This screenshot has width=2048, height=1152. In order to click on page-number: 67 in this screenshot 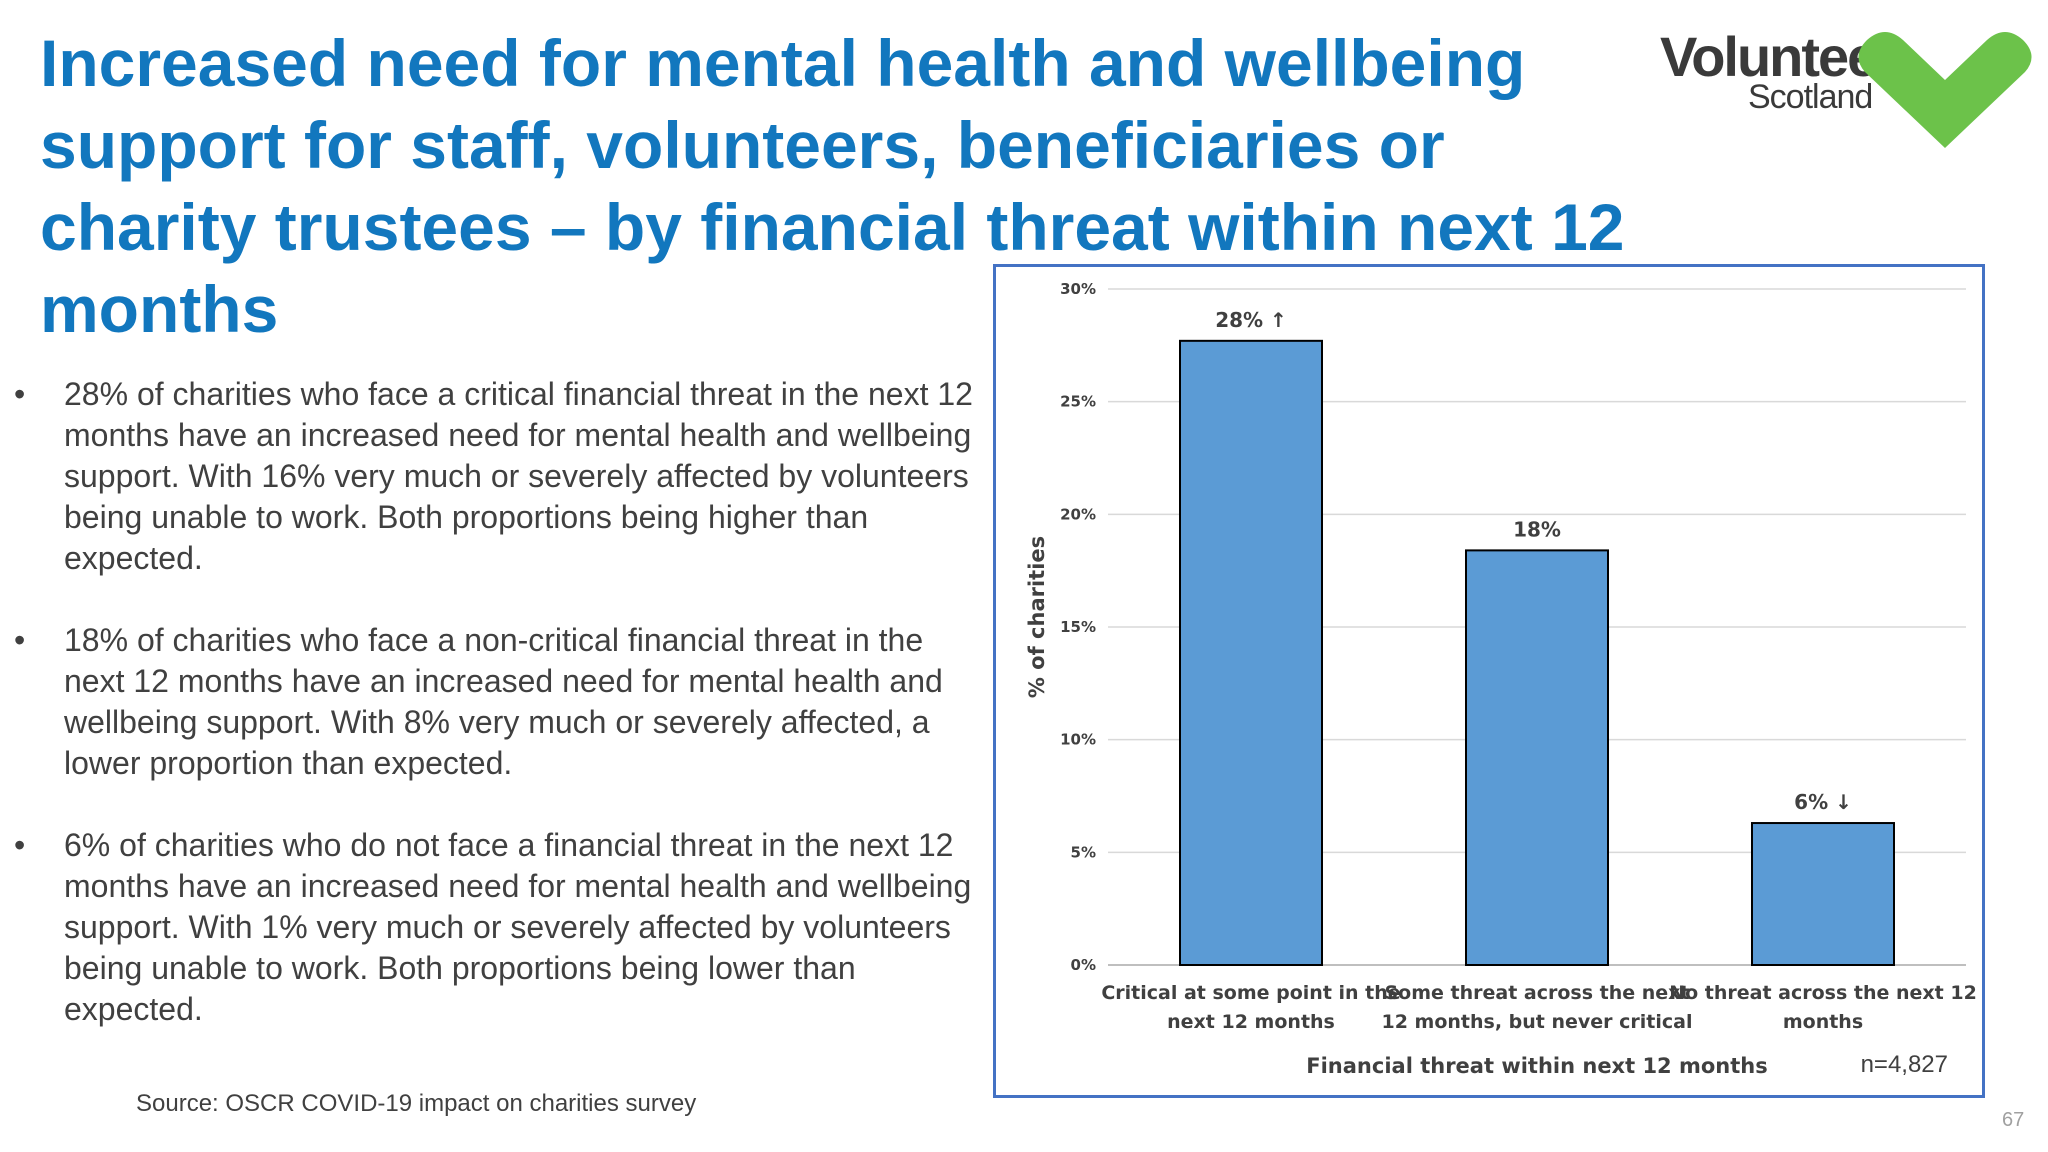, I will do `click(2013, 1120)`.